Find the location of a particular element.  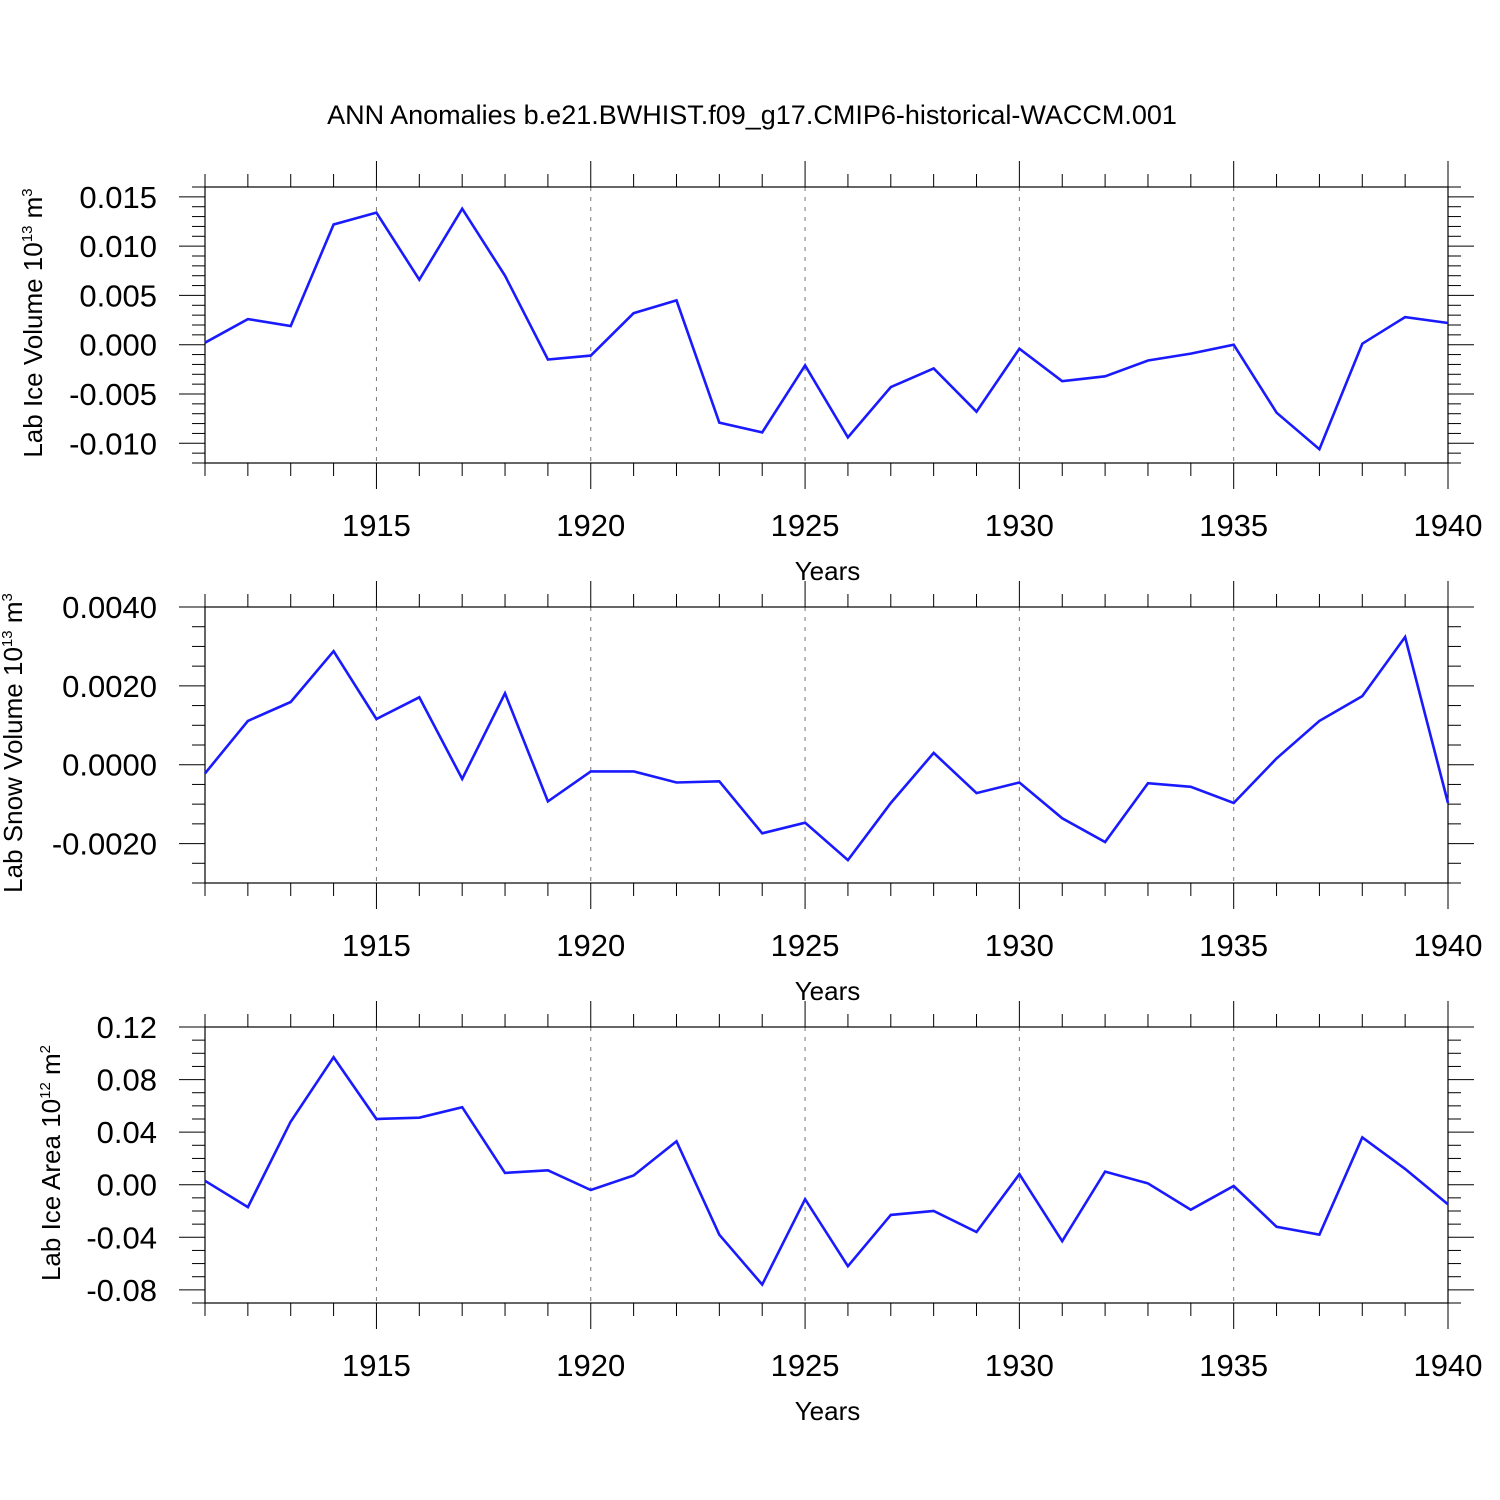

y-tick-label: 0.005 is located at coordinates (118, 295).